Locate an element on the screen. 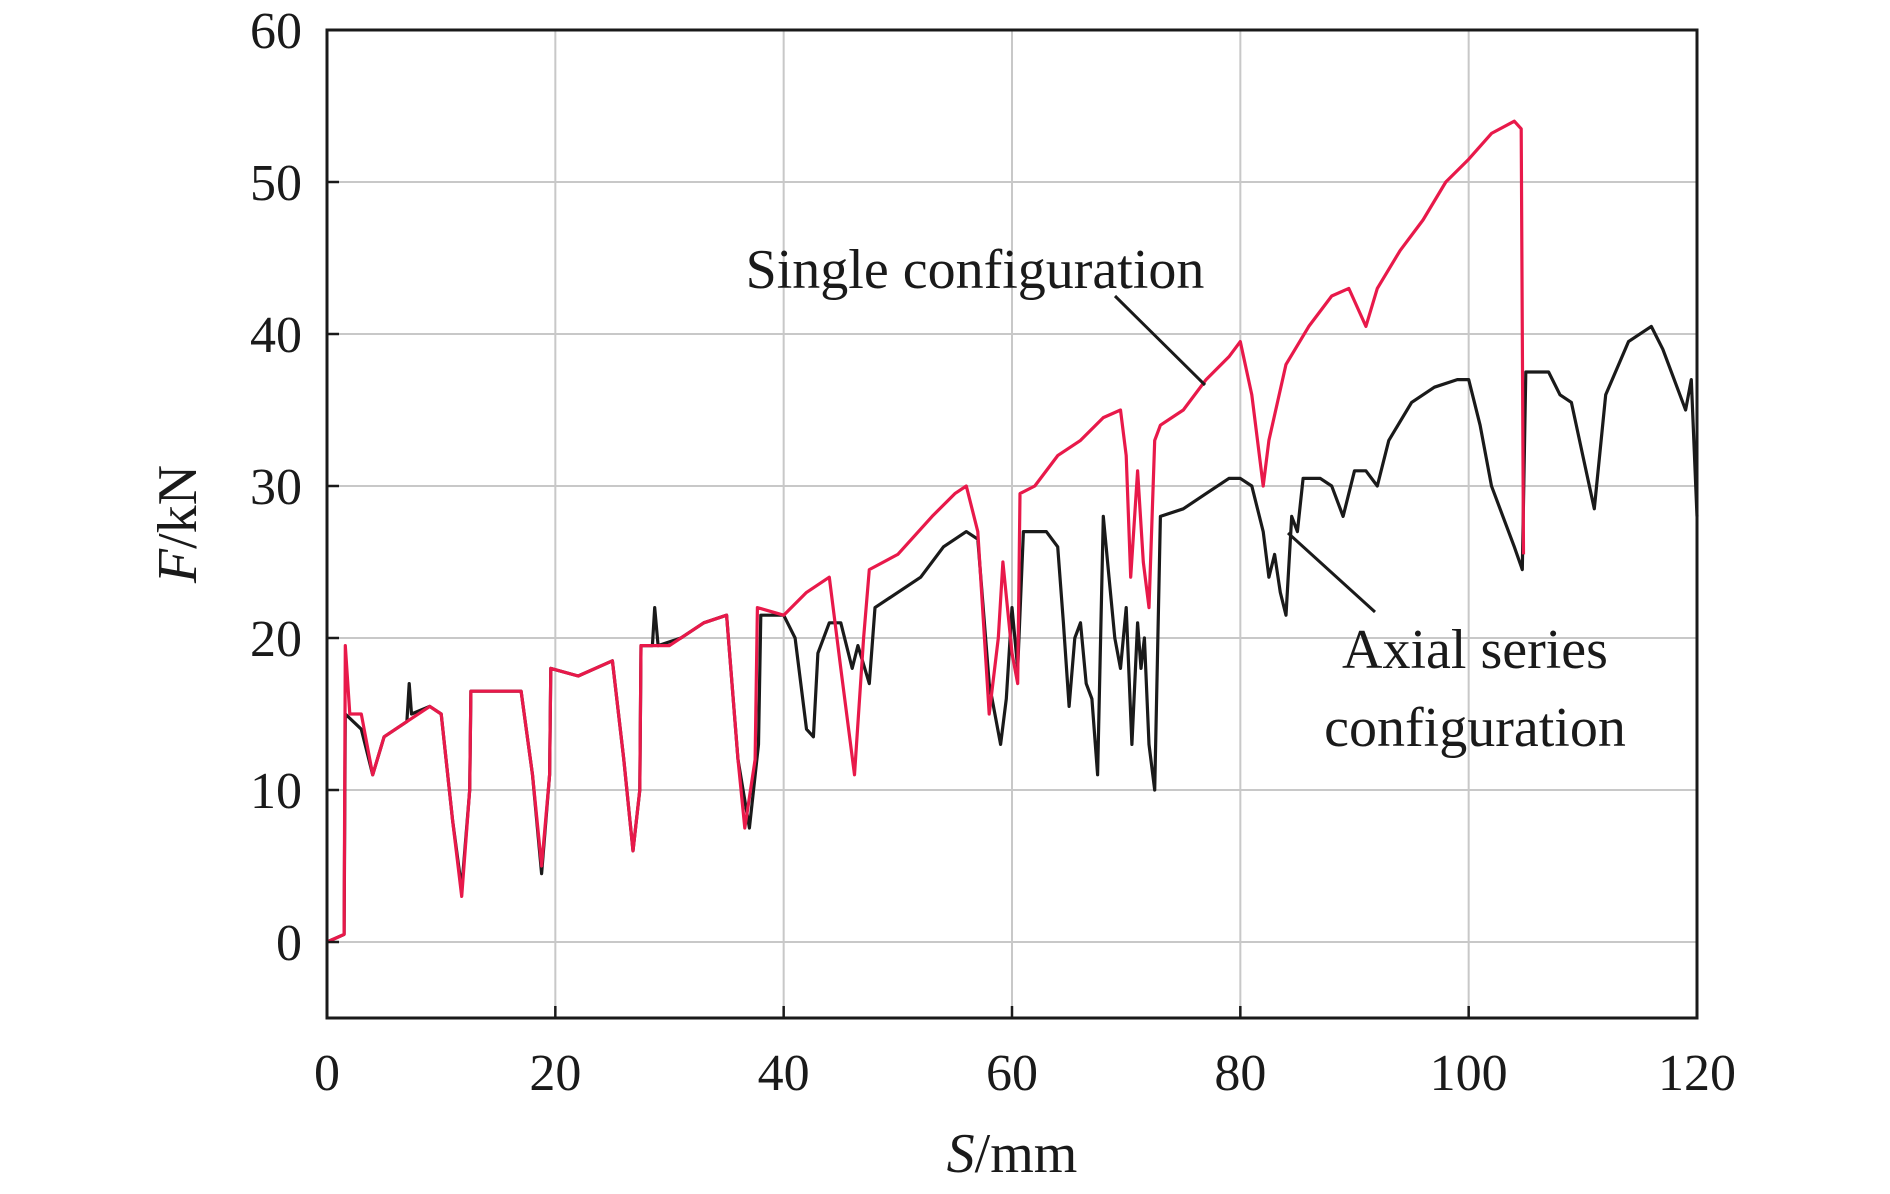 This screenshot has width=1890, height=1194. annotation-line: Single configuration is located at coordinates (975, 270).